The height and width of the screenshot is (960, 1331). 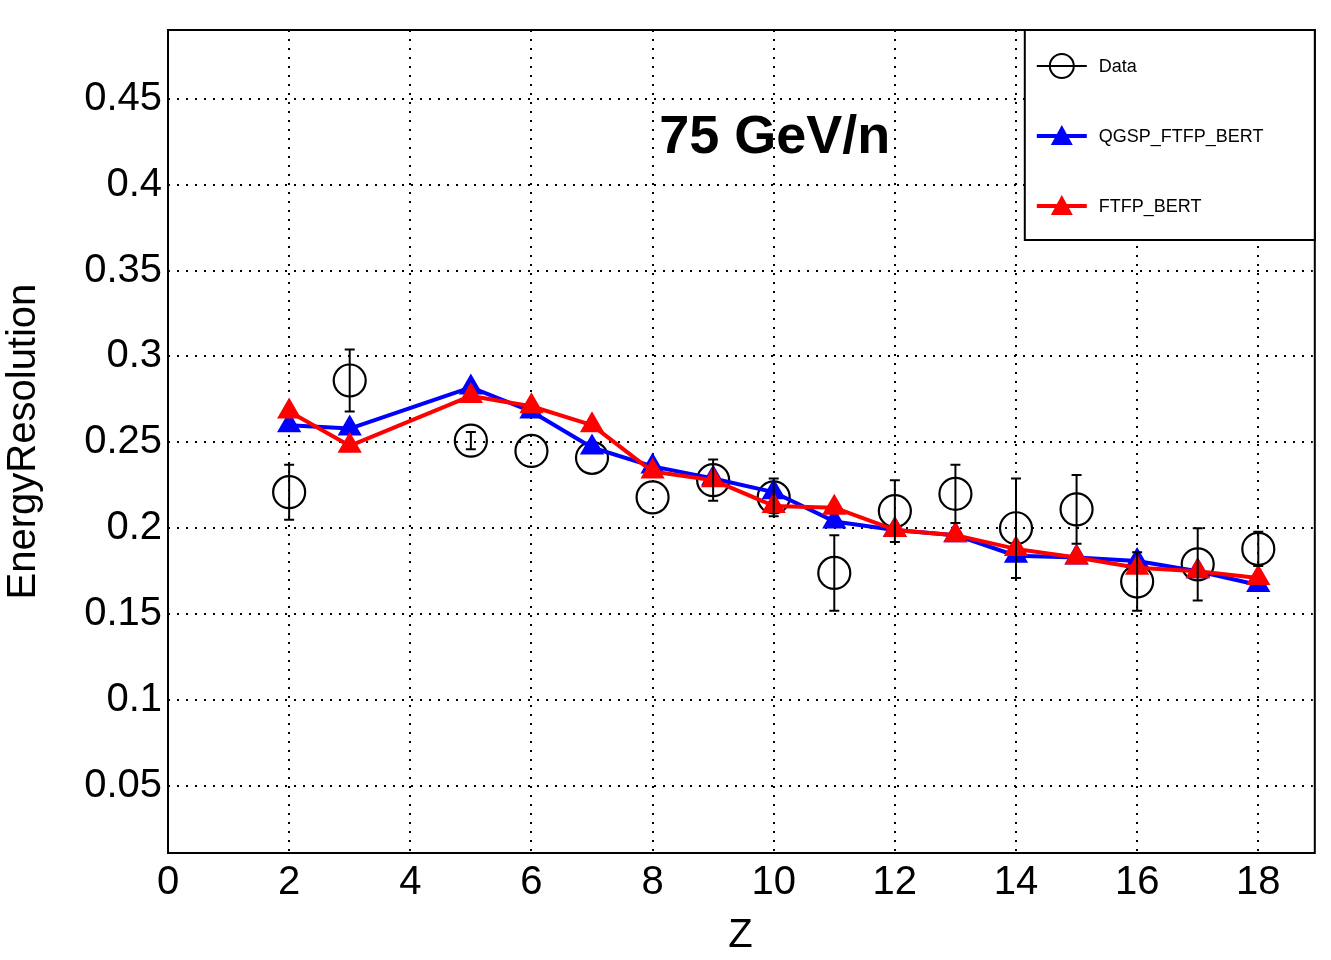 I want to click on legend-label: FTFP_BERT, so click(x=1150, y=206).